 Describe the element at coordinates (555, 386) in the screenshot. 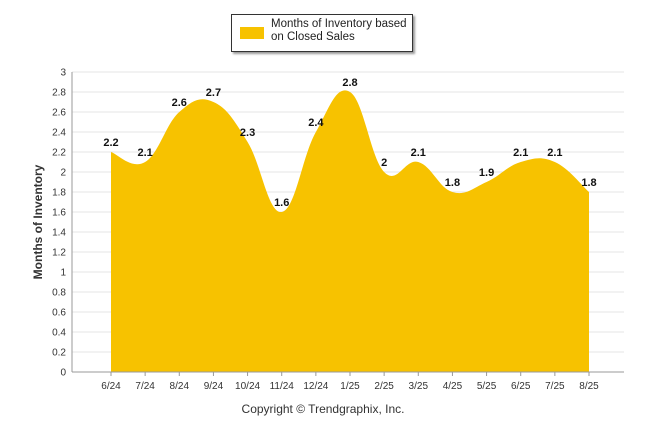

I see `x-tick-label: 7/25` at that location.